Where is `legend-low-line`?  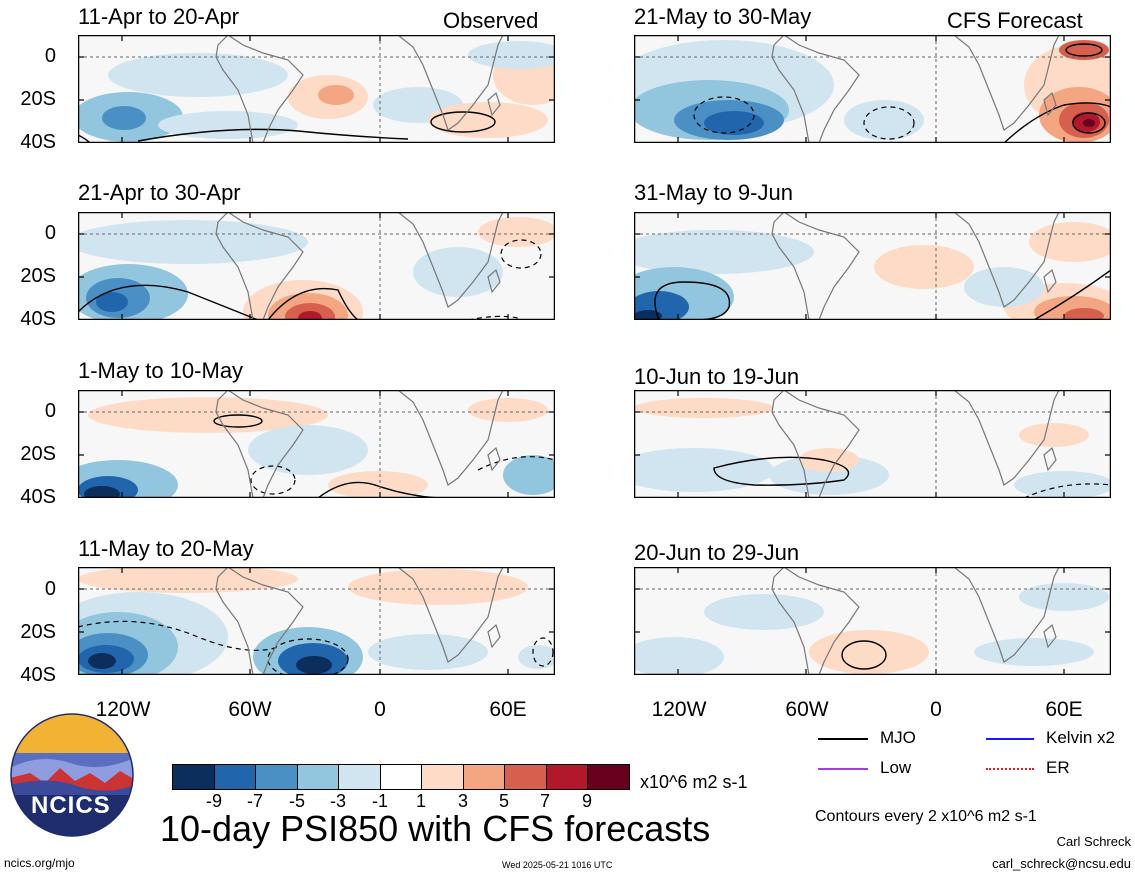 legend-low-line is located at coordinates (843, 769).